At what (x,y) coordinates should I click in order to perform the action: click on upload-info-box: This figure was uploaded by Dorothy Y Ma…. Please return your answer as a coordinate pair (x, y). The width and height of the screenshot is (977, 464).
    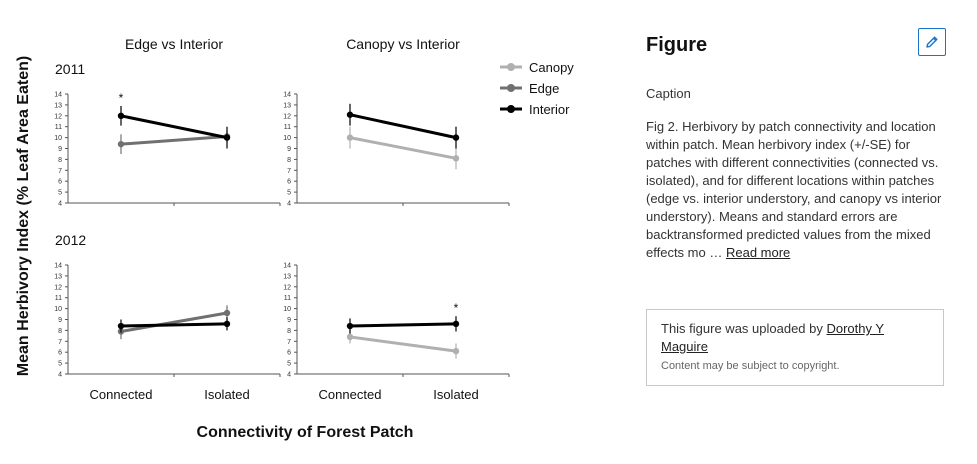
    Looking at the image, I should click on (795, 347).